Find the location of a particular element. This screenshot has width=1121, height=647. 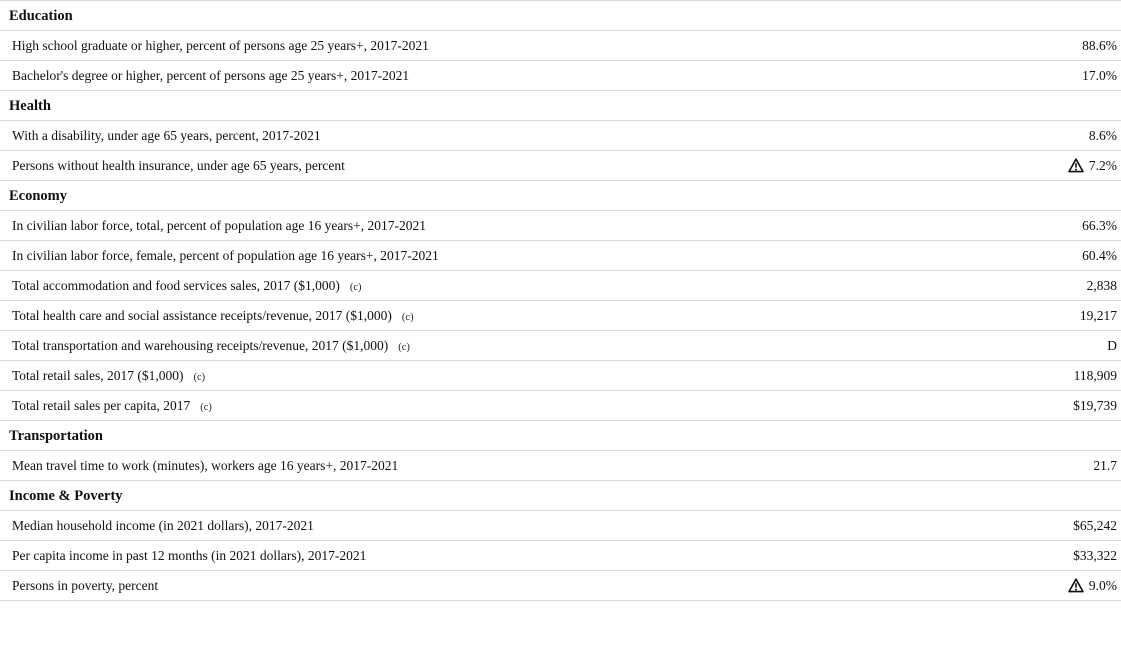

row-value-container: 21.7 is located at coordinates (1105, 466).